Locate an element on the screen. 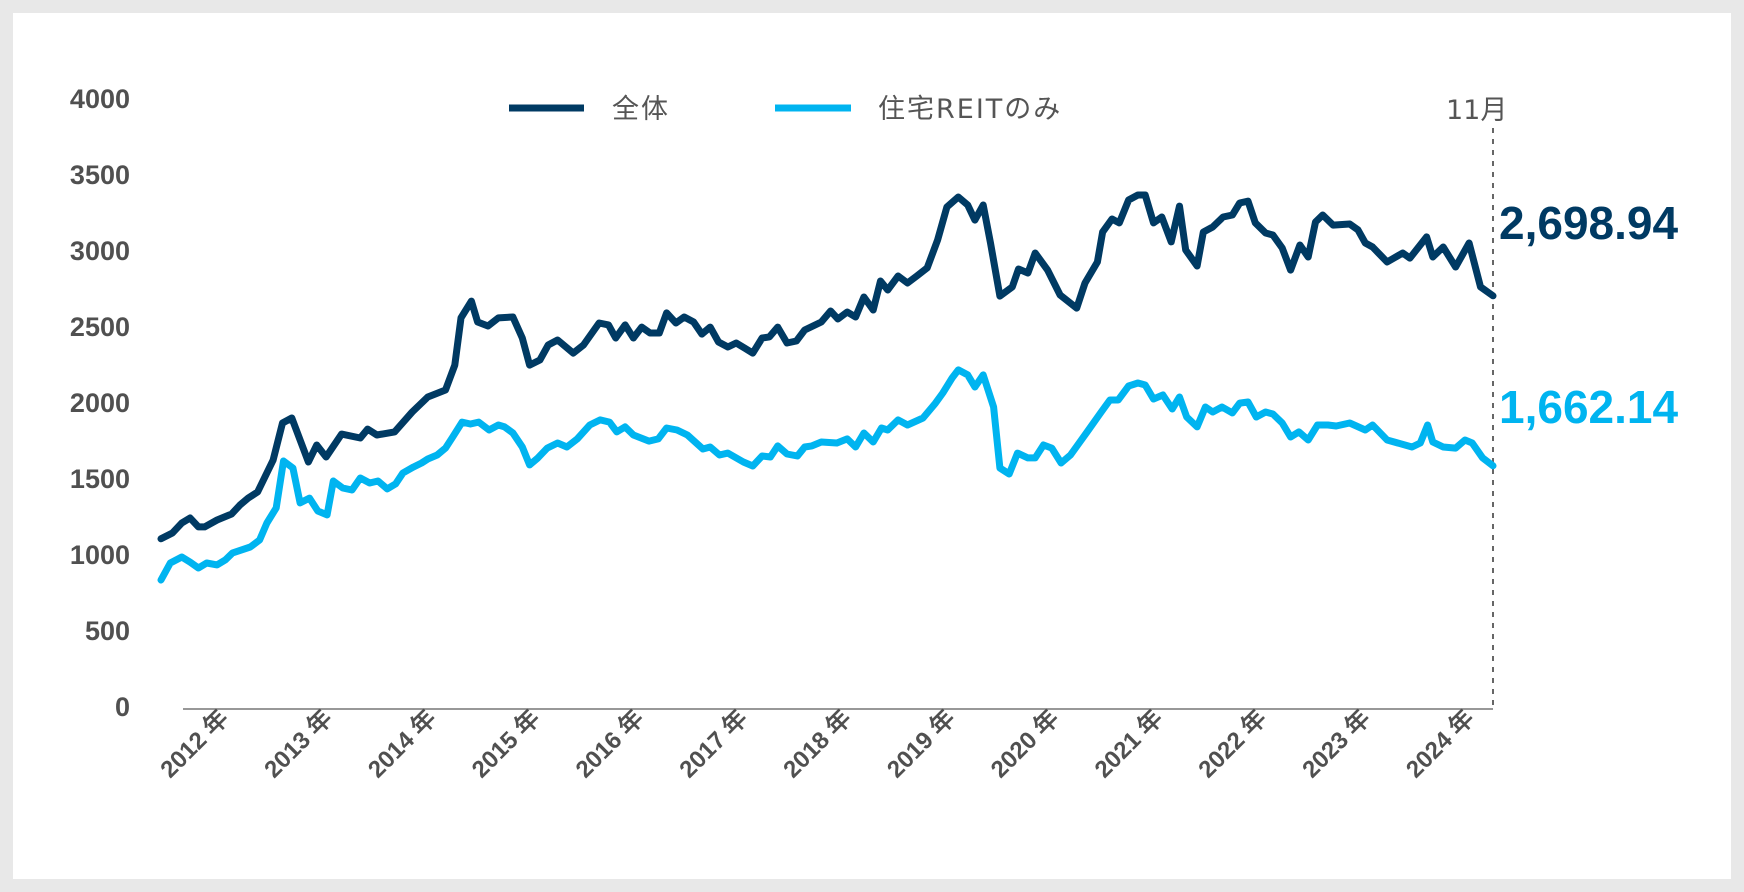 Image resolution: width=1744 pixels, height=892 pixels. x-tick-label: 2020 年 is located at coordinates (1024, 743).